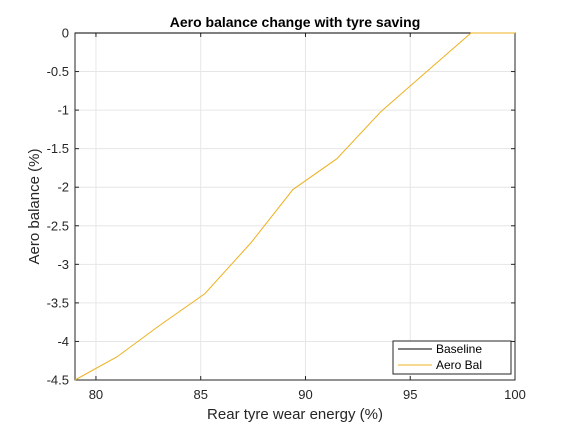  What do you see at coordinates (34, 207) in the screenshot?
I see `y-axis-label: Aero balance (%)` at bounding box center [34, 207].